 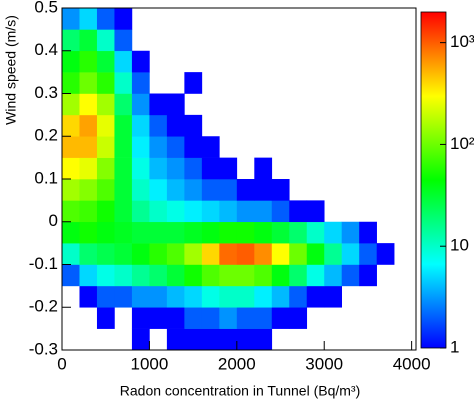 What do you see at coordinates (43, 306) in the screenshot?
I see `y-tick-label: -0.2` at bounding box center [43, 306].